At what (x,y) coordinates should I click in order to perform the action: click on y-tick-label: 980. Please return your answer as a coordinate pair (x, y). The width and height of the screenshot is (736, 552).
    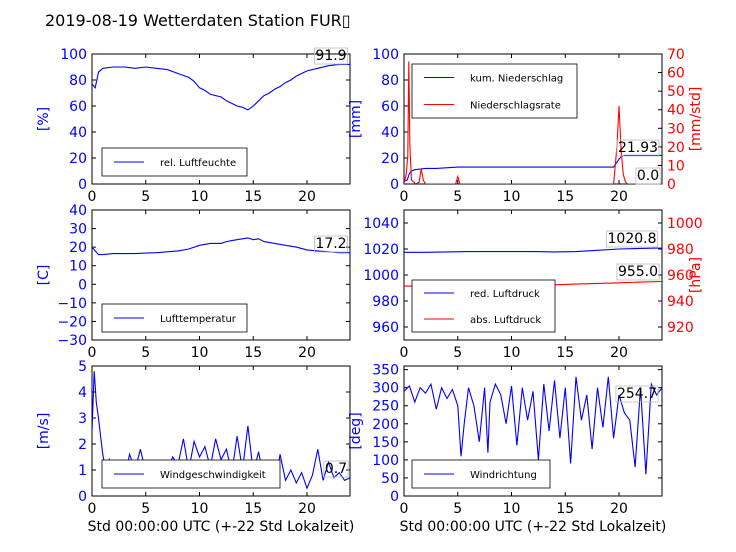
    Looking at the image, I should click on (385, 302).